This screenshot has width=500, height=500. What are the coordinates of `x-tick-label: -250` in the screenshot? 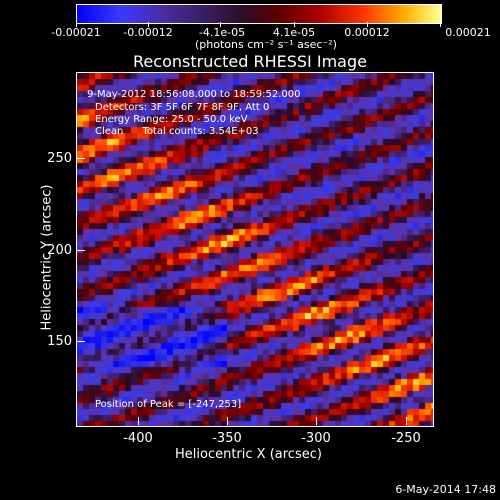 It's located at (406, 438).